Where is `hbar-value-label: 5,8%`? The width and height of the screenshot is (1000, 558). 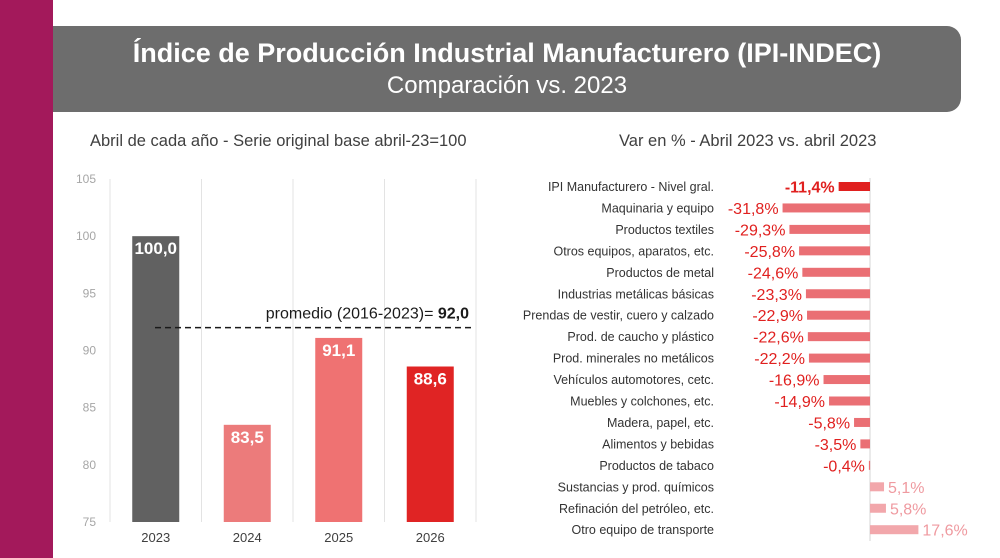 hbar-value-label: 5,8% is located at coordinates (908, 509).